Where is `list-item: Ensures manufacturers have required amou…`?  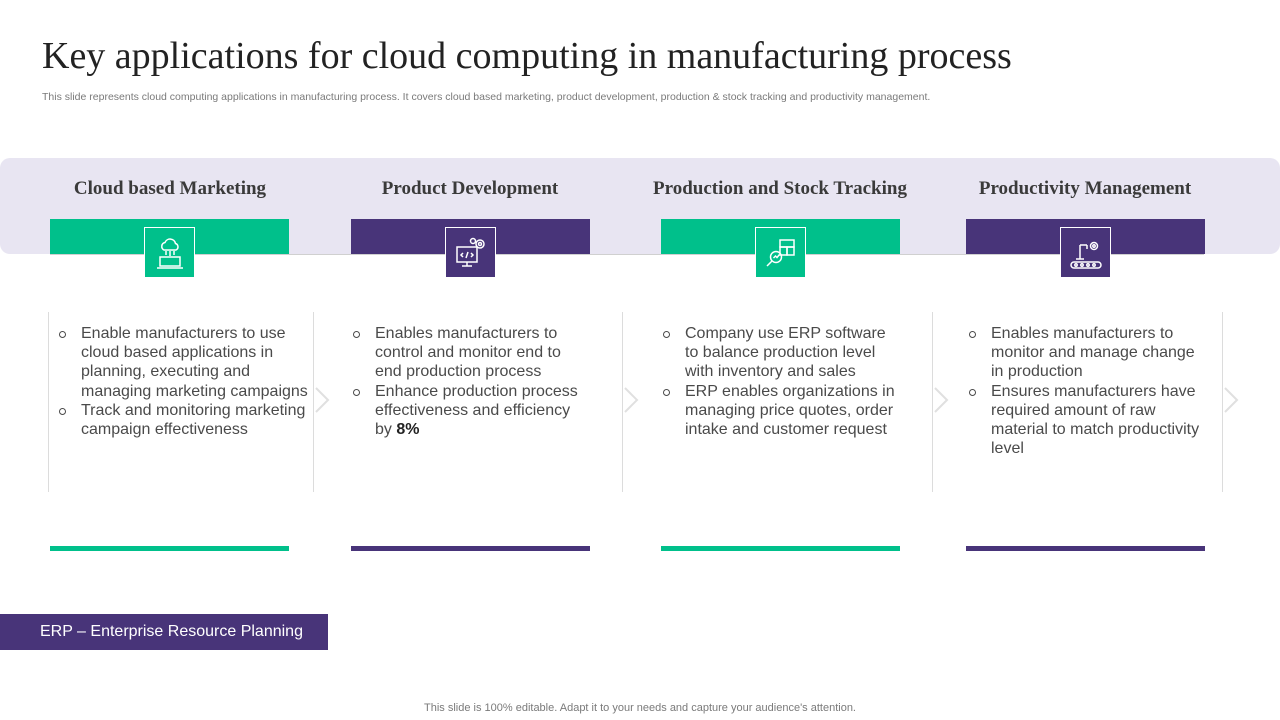 list-item: Ensures manufacturers have required amou… is located at coordinates (1087, 420).